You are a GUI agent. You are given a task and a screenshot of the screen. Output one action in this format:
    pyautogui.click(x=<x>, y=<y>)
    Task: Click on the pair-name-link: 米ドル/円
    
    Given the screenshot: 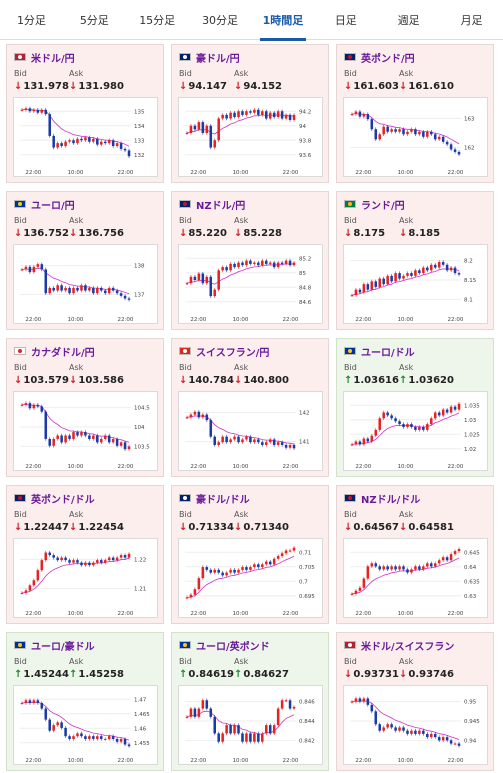 What is the action you would take?
    pyautogui.click(x=53, y=59)
    